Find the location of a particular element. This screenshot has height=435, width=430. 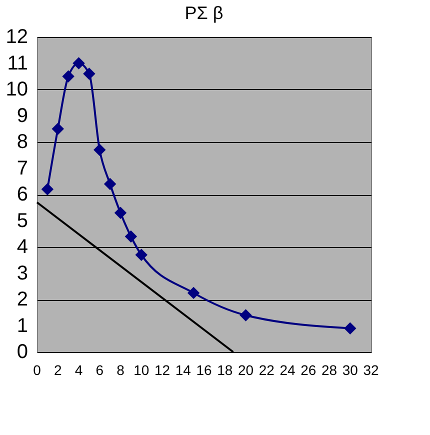

x-tick-label: 18 is located at coordinates (225, 370).